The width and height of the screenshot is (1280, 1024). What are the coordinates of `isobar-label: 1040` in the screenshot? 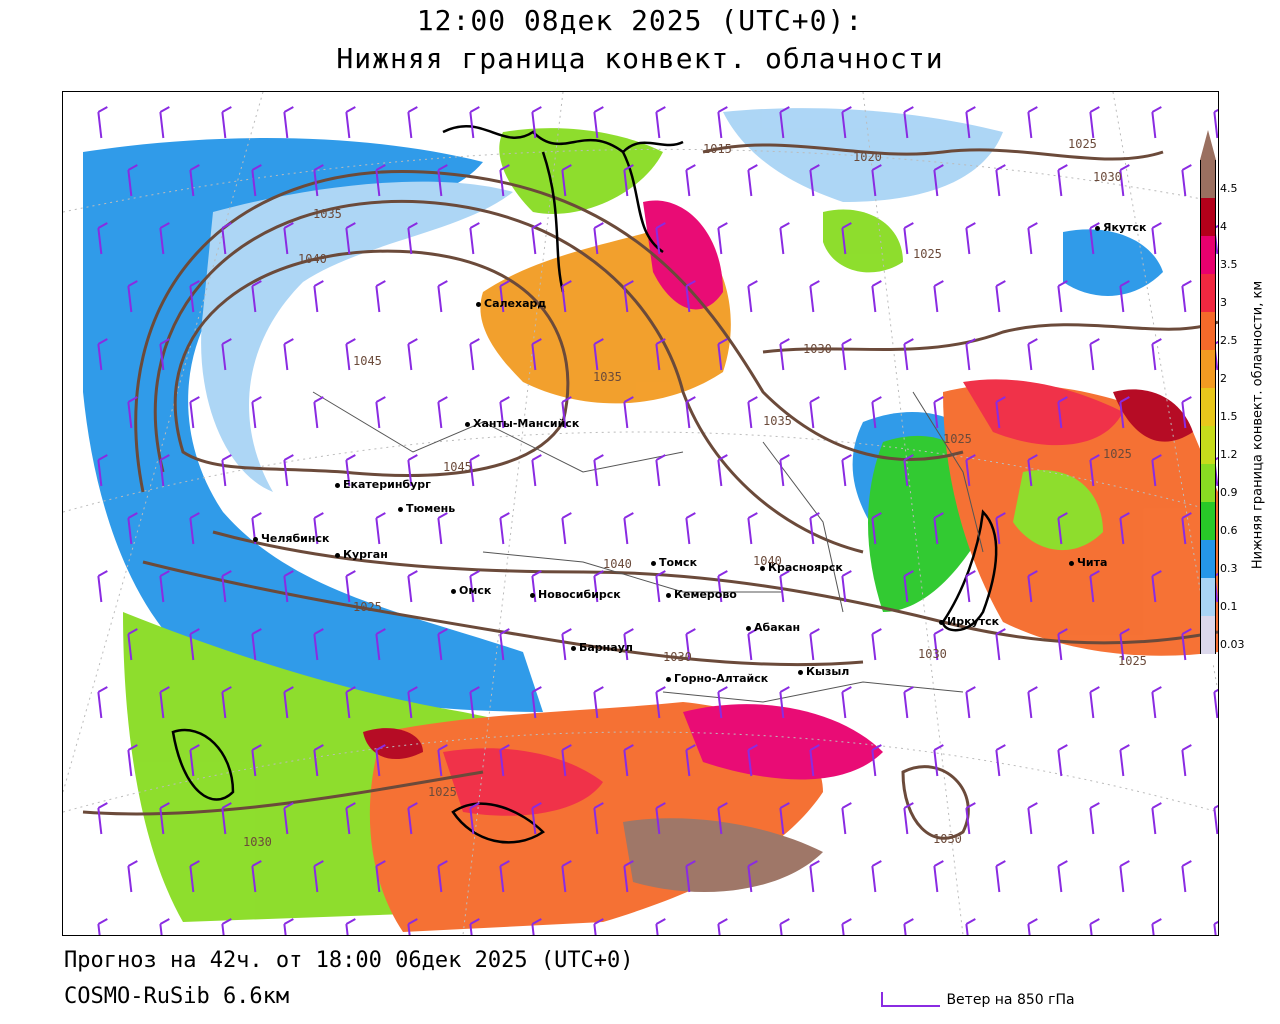 It's located at (617, 564).